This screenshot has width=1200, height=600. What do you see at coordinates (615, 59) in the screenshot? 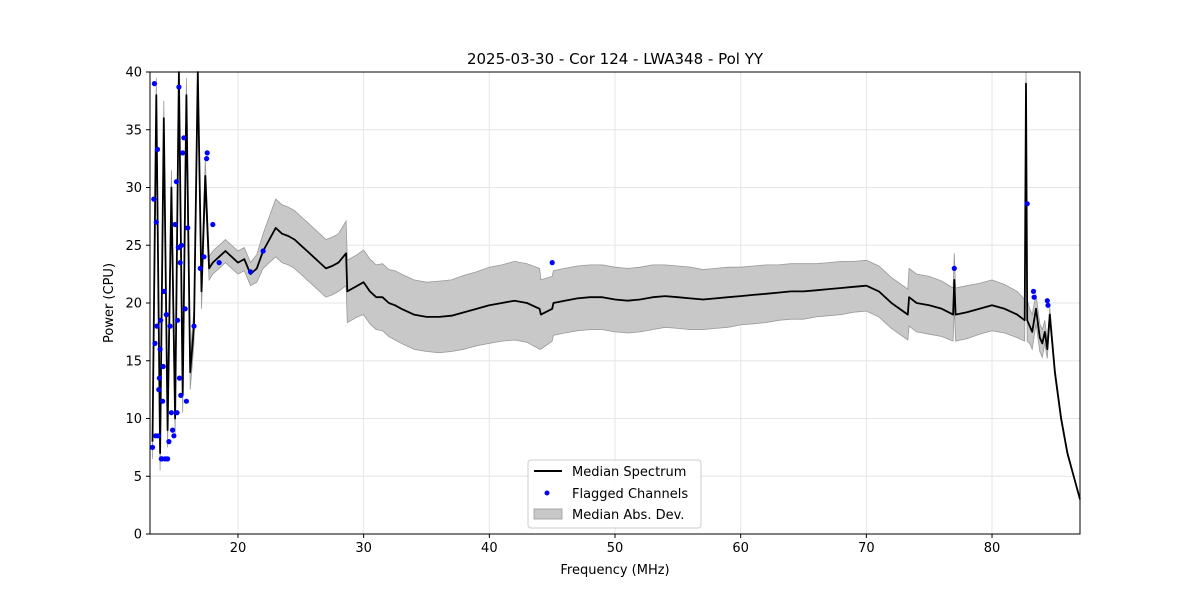
I see `chart-title: 2025-03-30 - Cor 124 - LWA348 - Pol YY` at bounding box center [615, 59].